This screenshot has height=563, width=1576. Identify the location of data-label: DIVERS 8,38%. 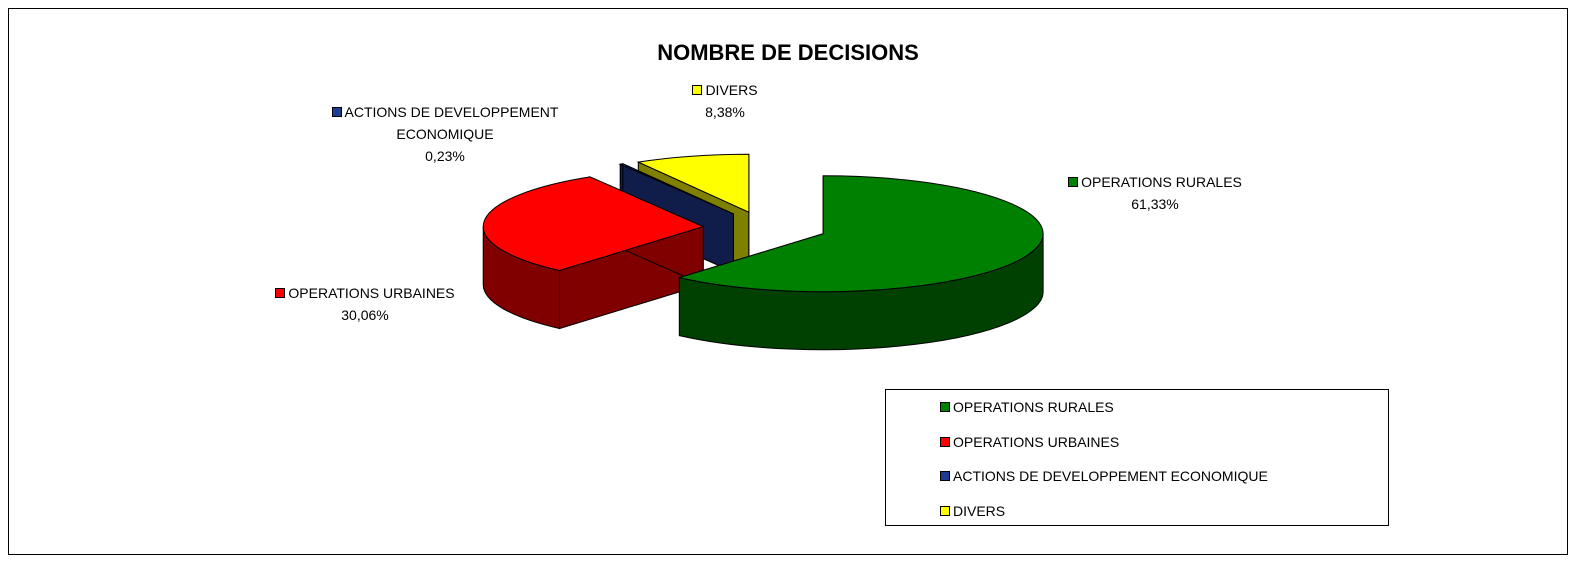
(725, 101).